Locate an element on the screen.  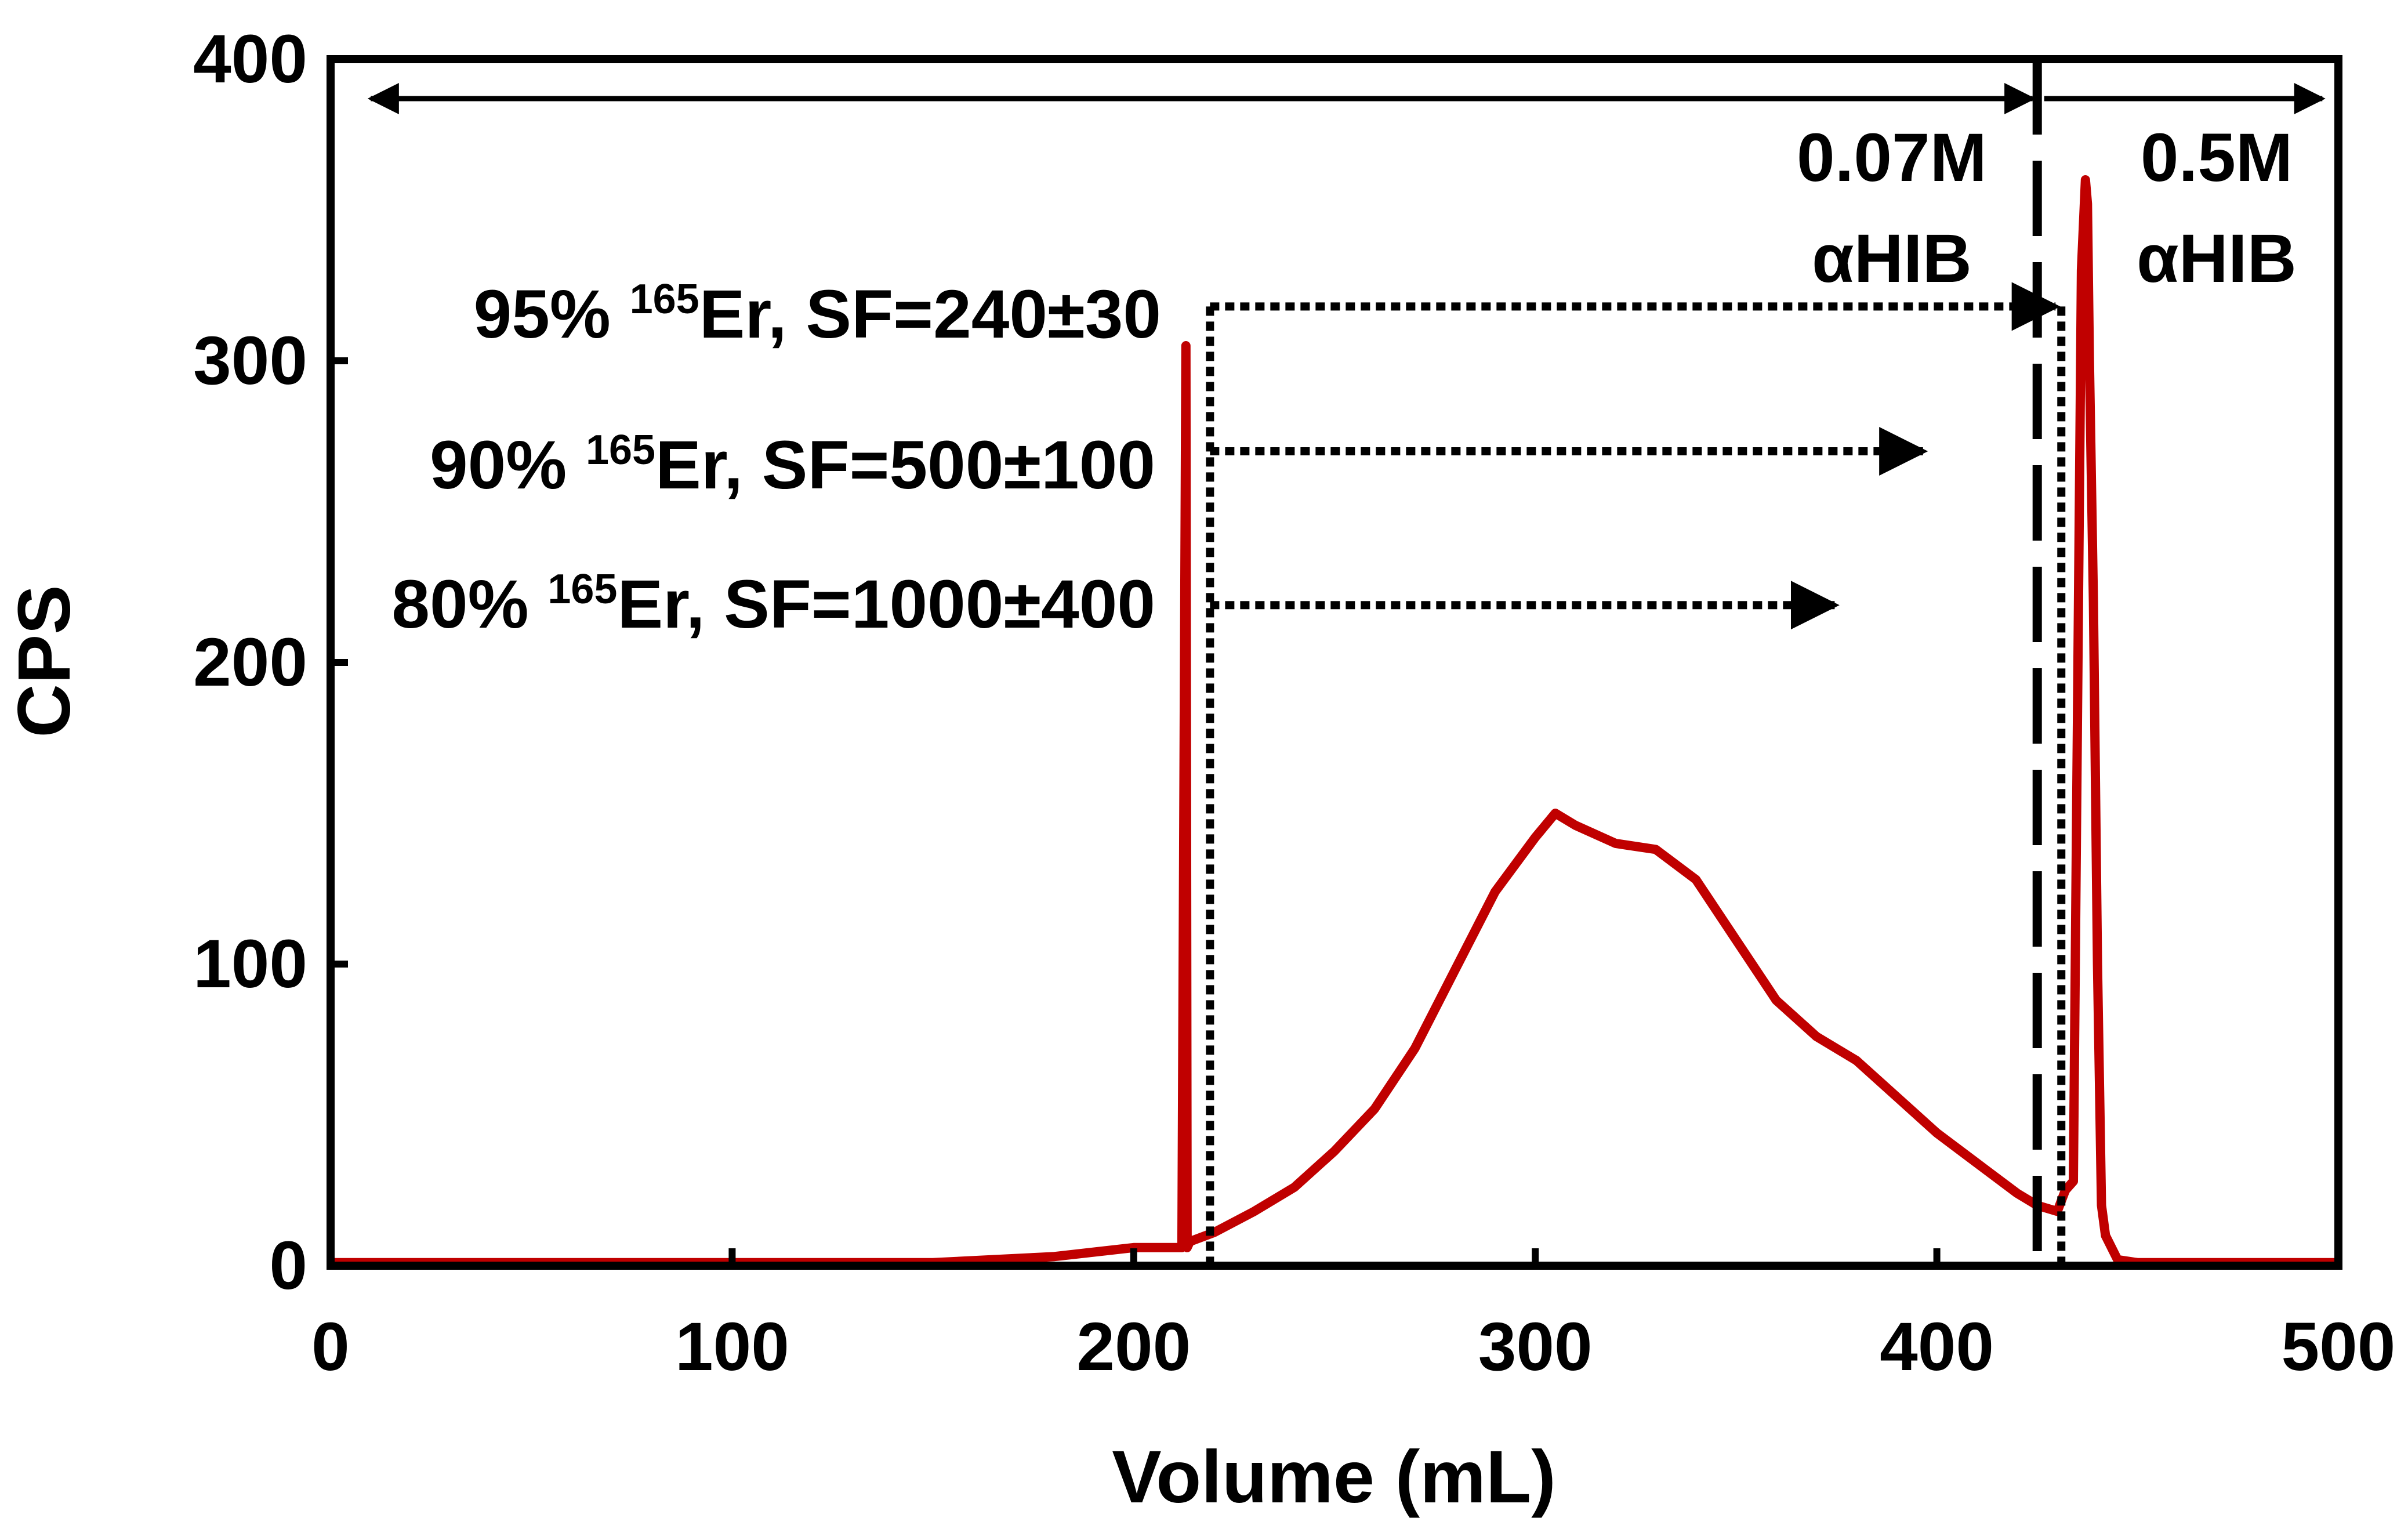
y-tick-label: 100 is located at coordinates (250, 964).